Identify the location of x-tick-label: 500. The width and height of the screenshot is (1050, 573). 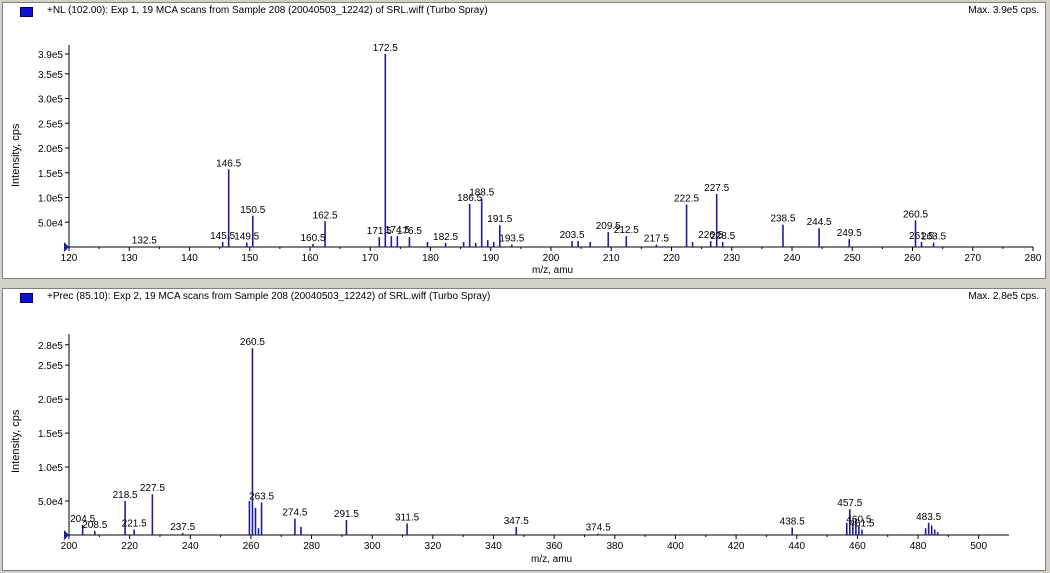
(978, 546).